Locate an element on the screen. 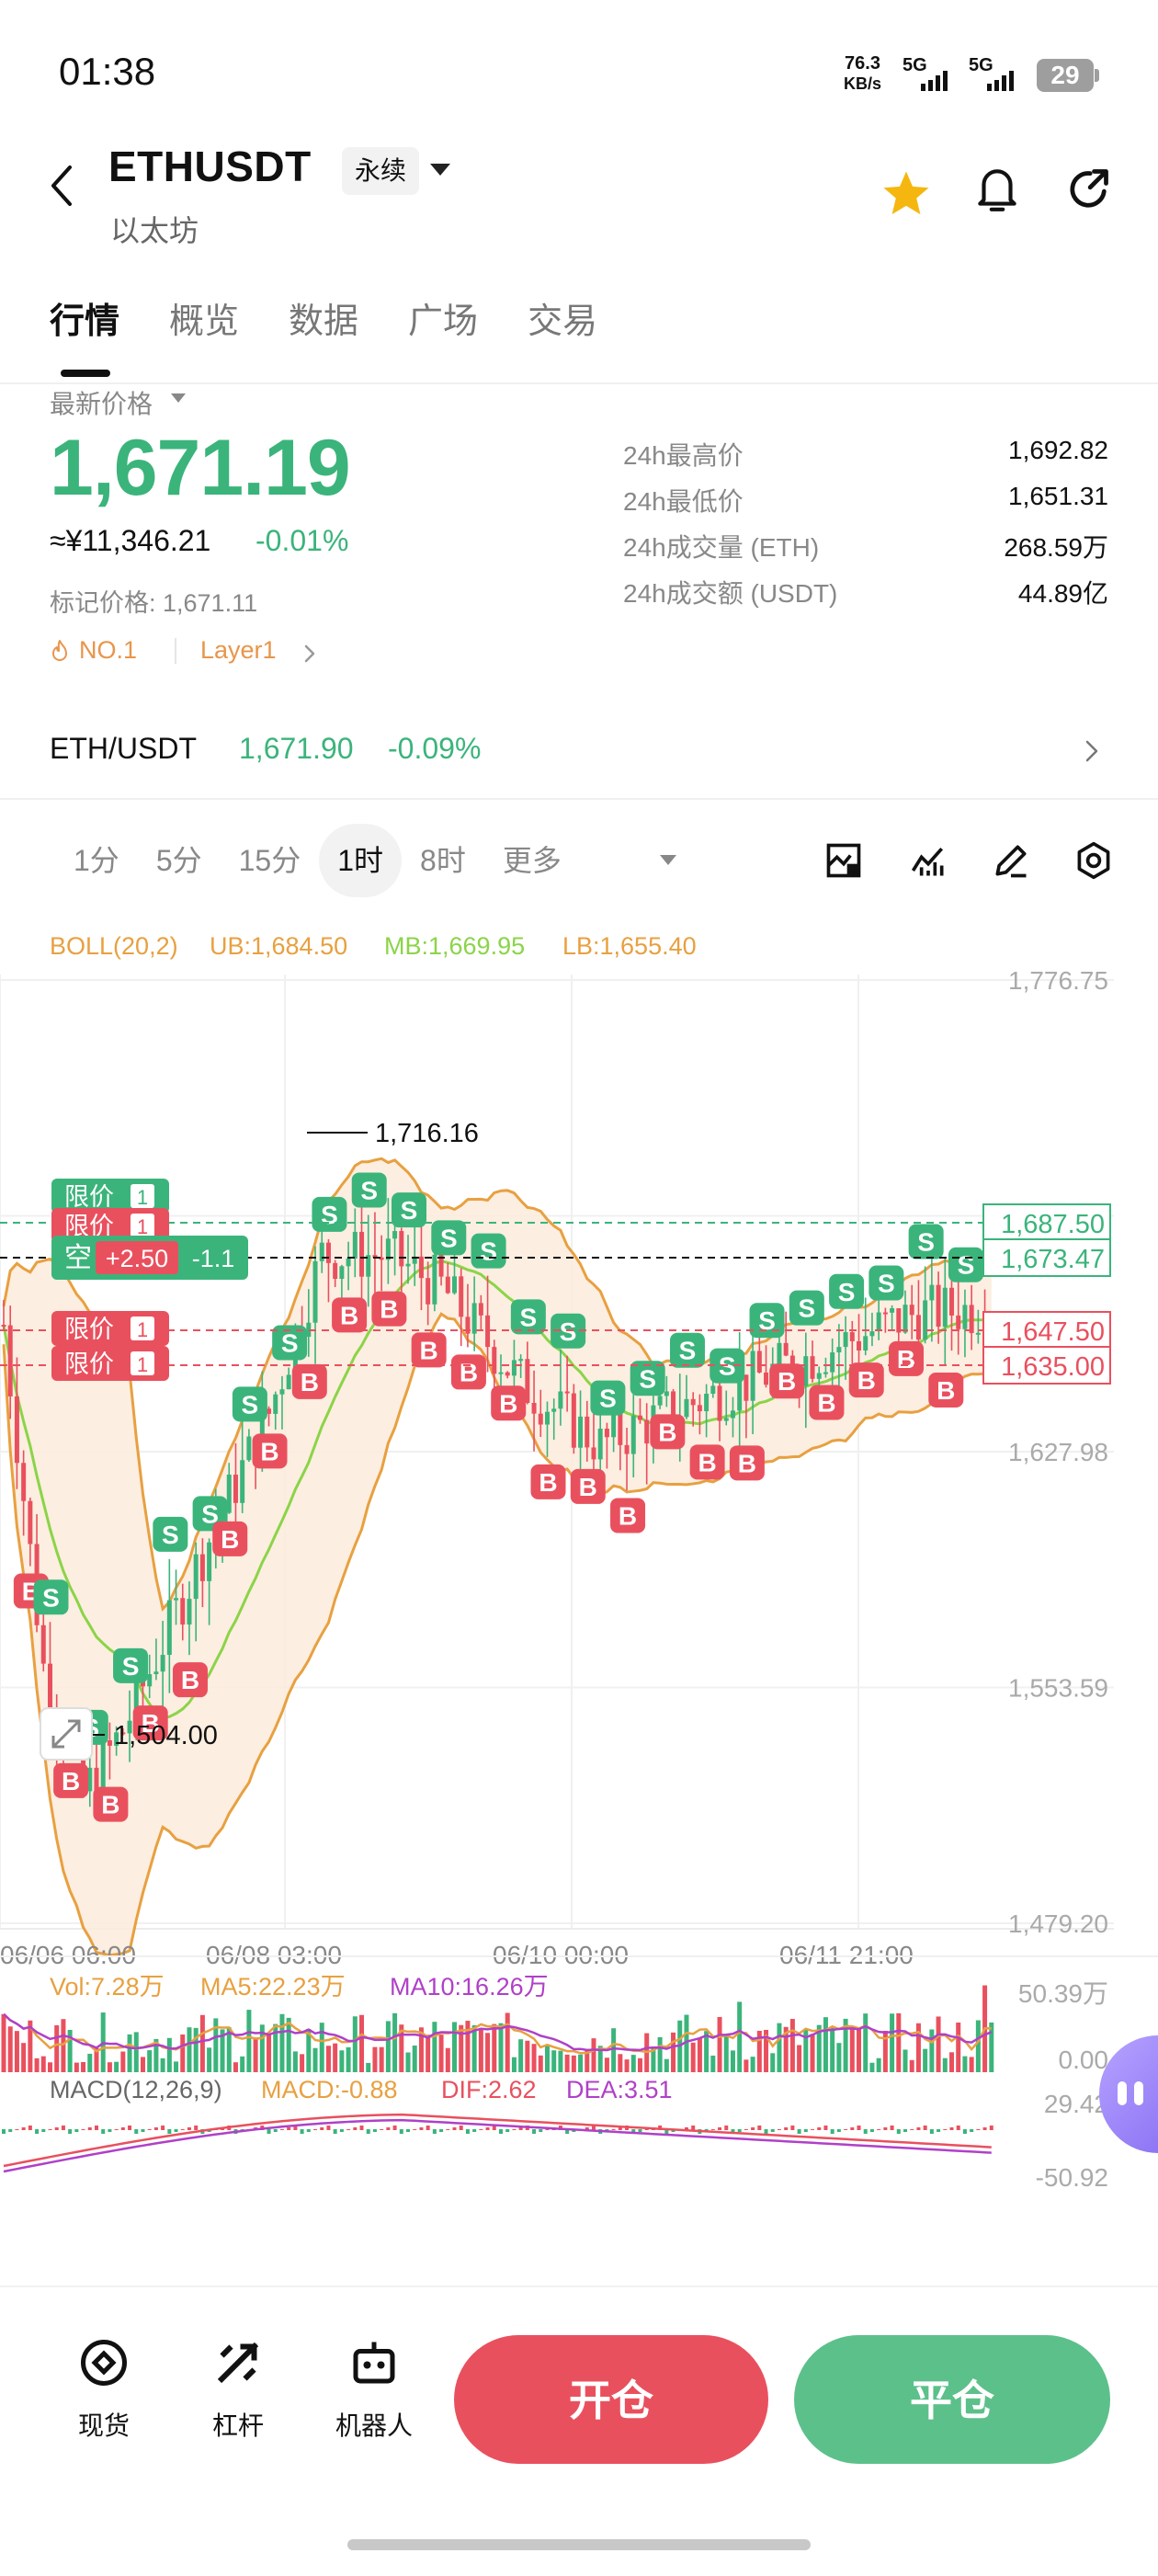 This screenshot has width=1158, height=2576. indicator-icon is located at coordinates (928, 862).